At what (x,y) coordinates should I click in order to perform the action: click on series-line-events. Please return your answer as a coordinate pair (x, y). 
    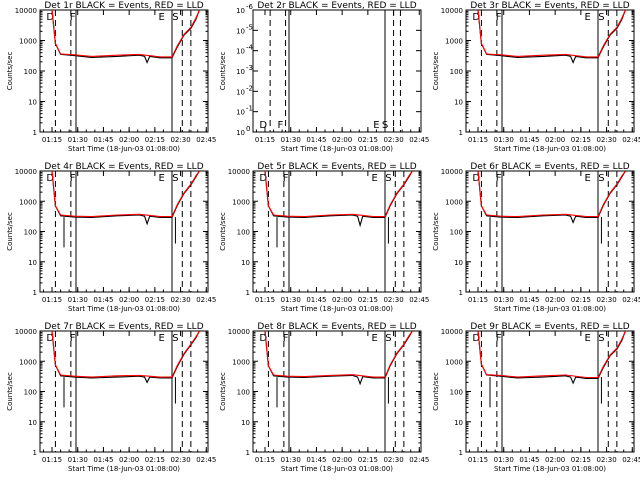
    Looking at the image, I should click on (551, 37).